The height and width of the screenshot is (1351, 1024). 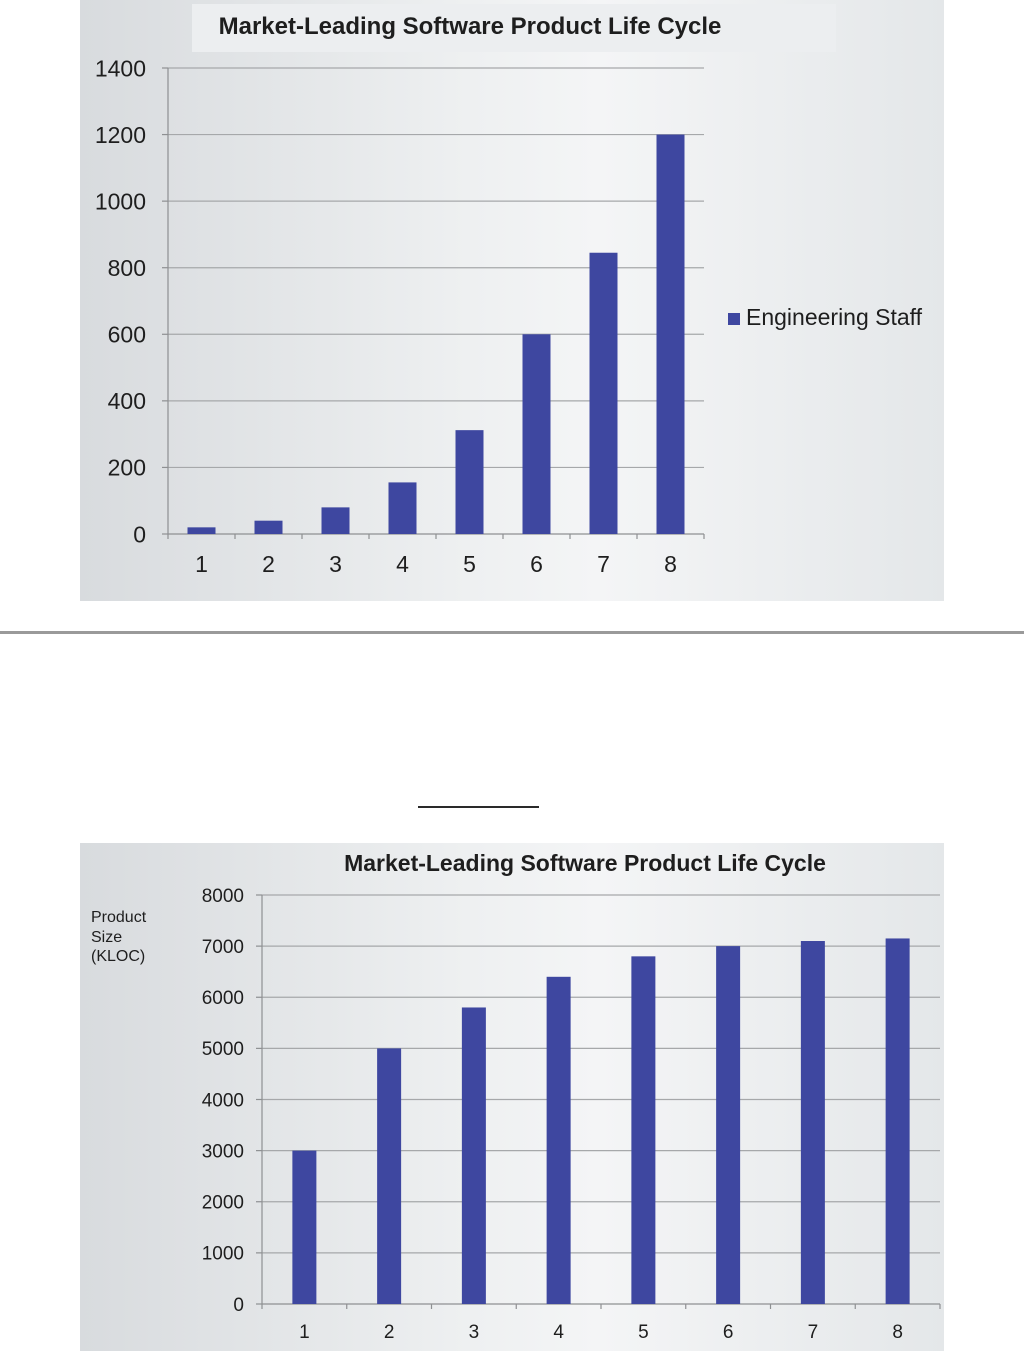 I want to click on y-tick-label: 7000, so click(x=223, y=947).